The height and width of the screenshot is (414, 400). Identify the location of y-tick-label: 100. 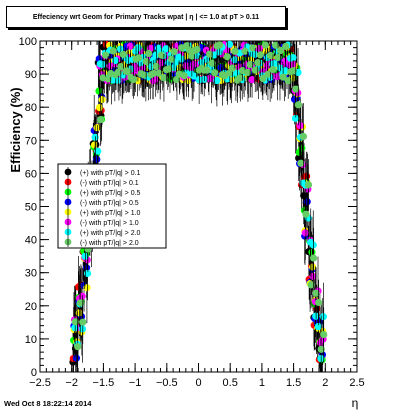
(28, 42).